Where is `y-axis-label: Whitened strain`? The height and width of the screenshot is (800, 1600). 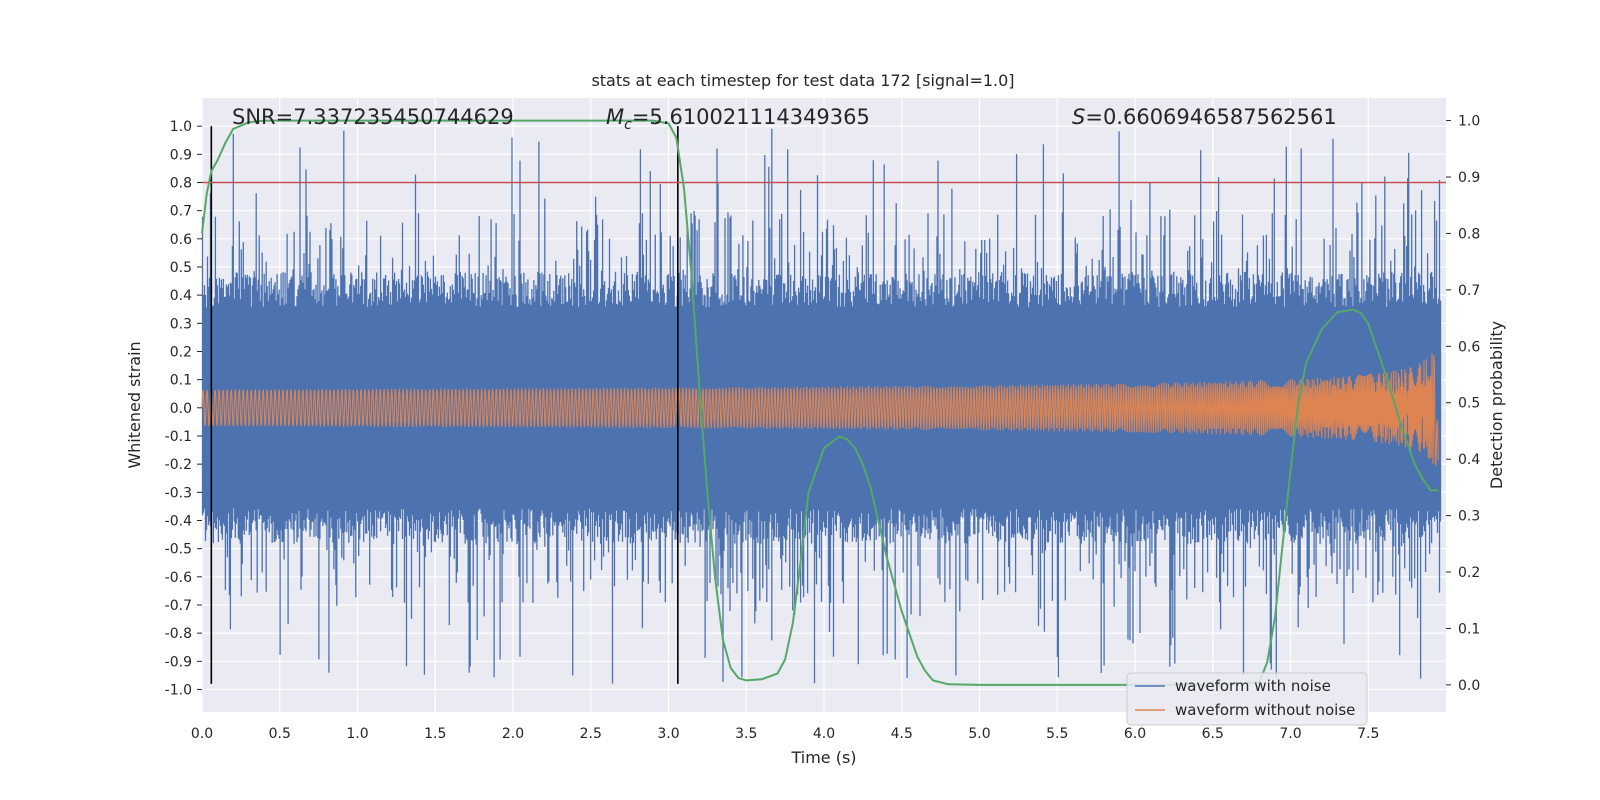 y-axis-label: Whitened strain is located at coordinates (134, 404).